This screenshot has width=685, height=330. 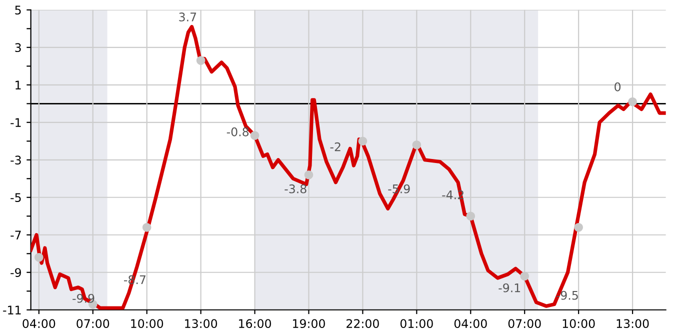 I want to click on y-tick-label: 1, so click(x=18, y=85).